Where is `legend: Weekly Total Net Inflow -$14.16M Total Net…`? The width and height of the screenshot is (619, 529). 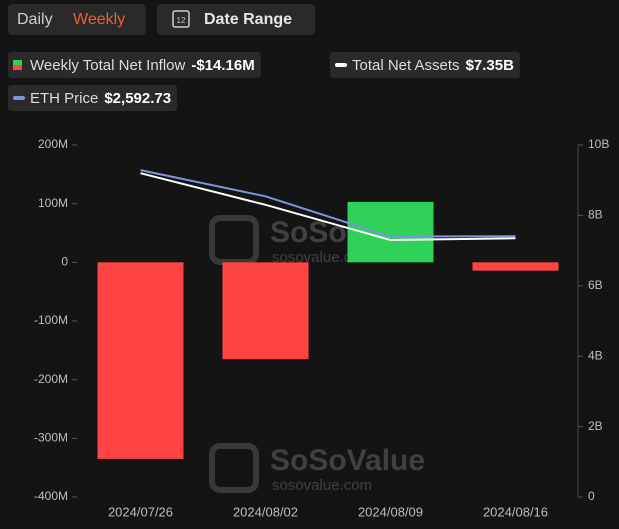
legend: Weekly Total Net Inflow -$14.16M Total Net… is located at coordinates (264, 81).